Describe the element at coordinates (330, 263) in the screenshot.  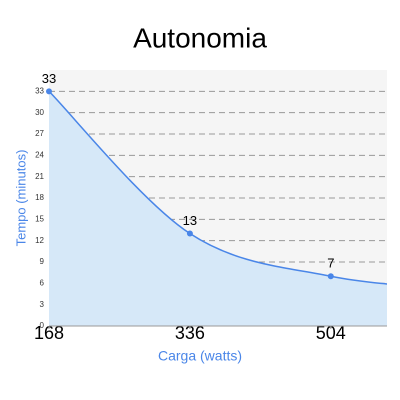
I see `data-label: 7` at that location.